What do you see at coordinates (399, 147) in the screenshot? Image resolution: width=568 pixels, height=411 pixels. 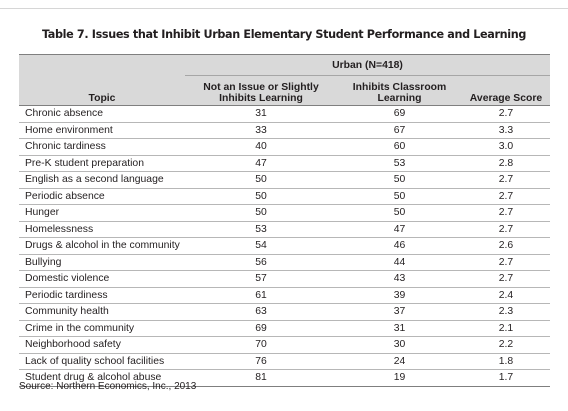 I see `inhibits-cell: 60` at bounding box center [399, 147].